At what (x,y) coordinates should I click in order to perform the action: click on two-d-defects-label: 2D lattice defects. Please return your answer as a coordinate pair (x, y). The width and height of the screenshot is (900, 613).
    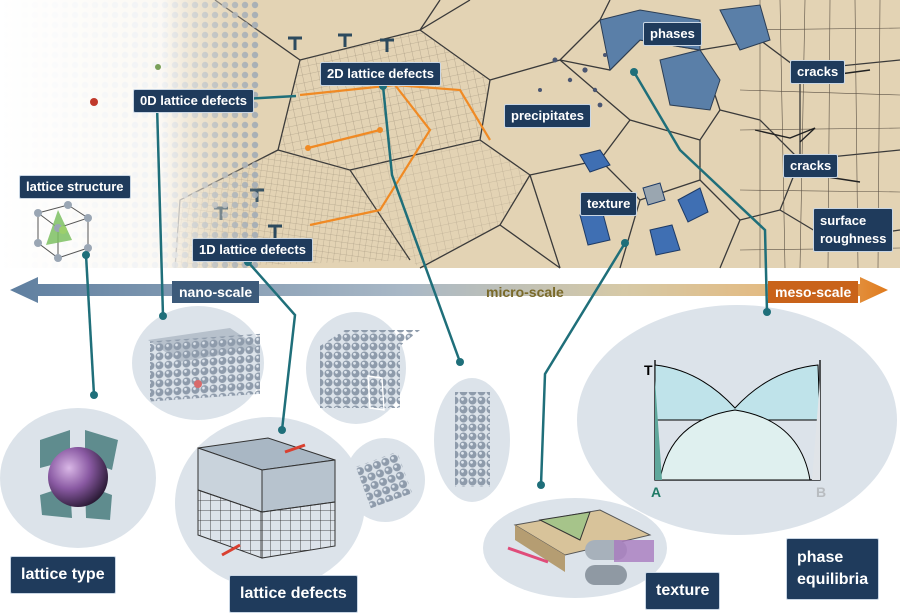
    Looking at the image, I should click on (380, 74).